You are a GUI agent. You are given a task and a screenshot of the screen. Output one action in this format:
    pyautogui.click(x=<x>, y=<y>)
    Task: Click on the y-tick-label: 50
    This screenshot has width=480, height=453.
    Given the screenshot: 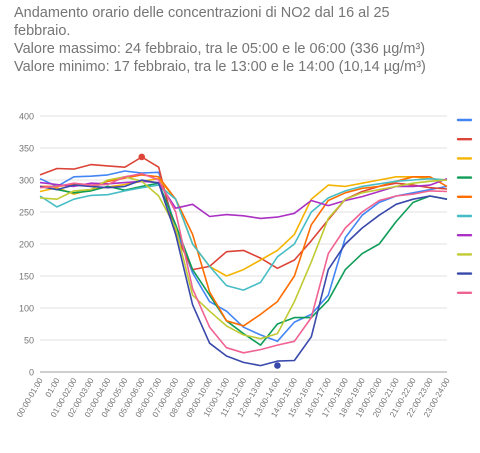 What is the action you would take?
    pyautogui.click(x=29, y=341)
    